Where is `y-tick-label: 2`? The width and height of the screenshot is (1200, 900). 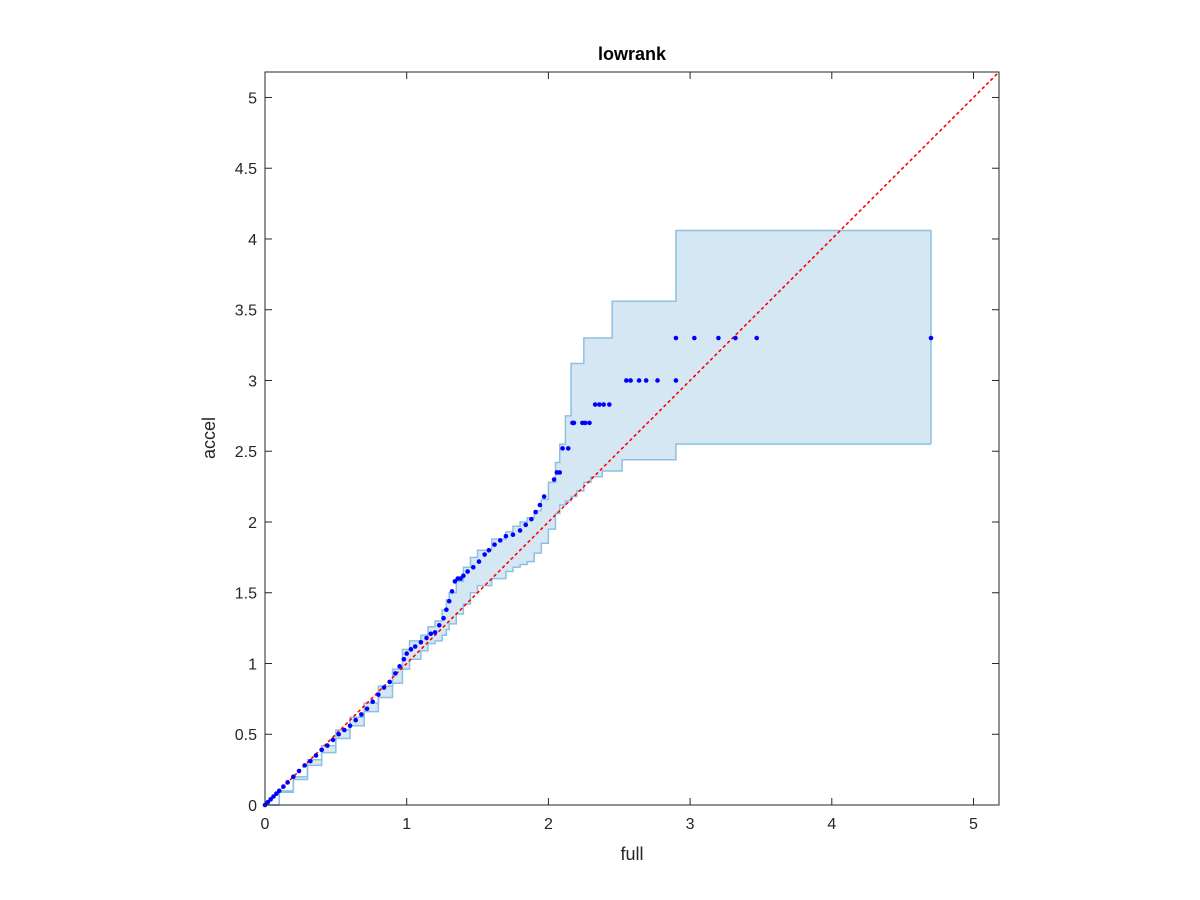
y-tick-label: 2 is located at coordinates (252, 523).